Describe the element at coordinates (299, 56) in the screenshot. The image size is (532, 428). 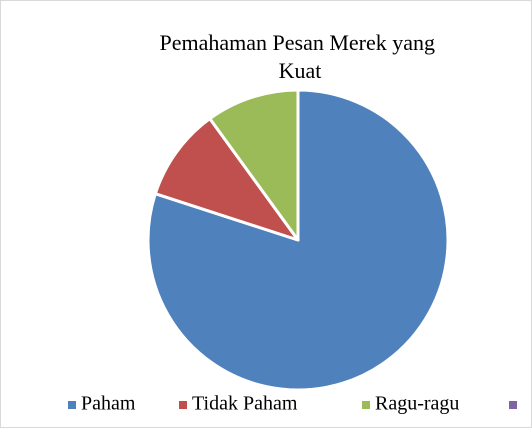
I see `chart-title: Pemahaman Pesan Merek yang Kuat` at that location.